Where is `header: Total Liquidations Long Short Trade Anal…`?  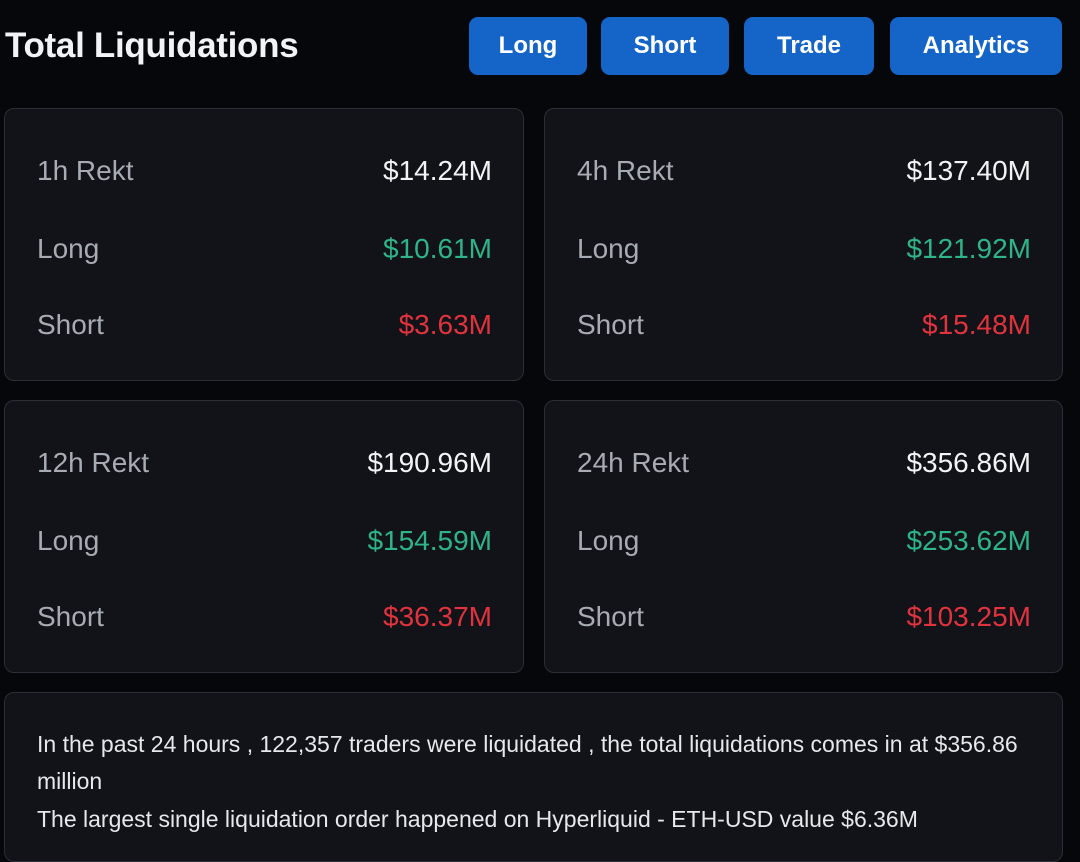
header: Total Liquidations Long Short Trade Anal… is located at coordinates (540, 46).